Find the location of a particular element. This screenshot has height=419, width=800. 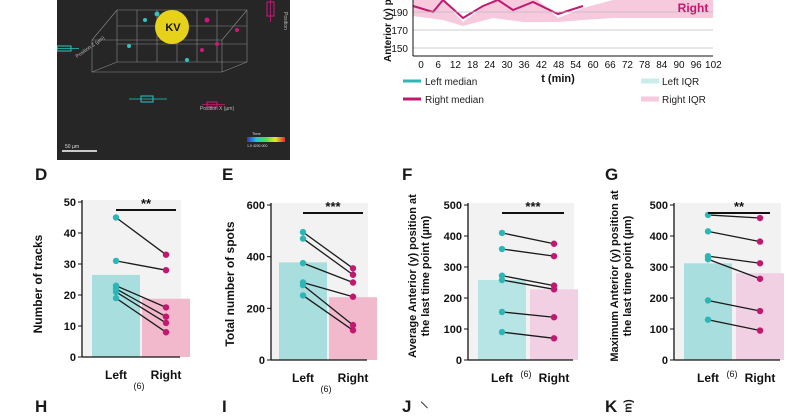

panel-k-axis-stub: m) is located at coordinates (628, 406).